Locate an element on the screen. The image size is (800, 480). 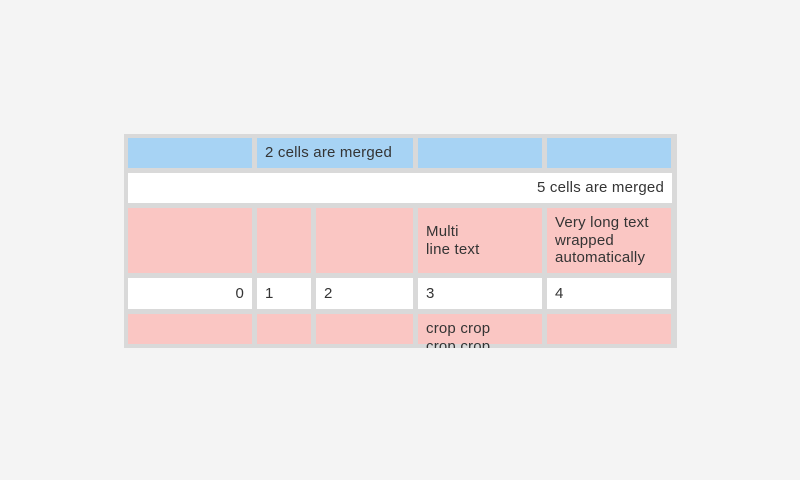
cell-text: 1 is located at coordinates (269, 293).